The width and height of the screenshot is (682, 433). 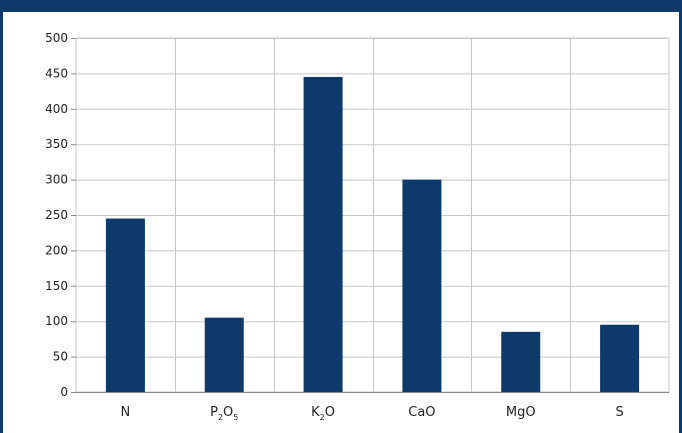 I want to click on y-tick-label: 400, so click(x=56, y=109).